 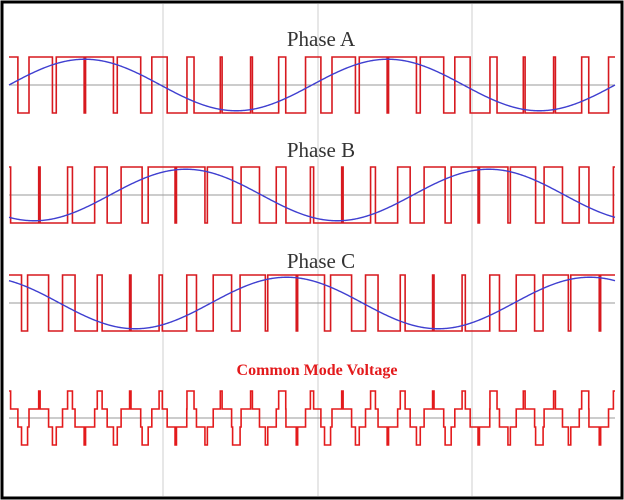 I want to click on phase-a-pwm-line, so click(x=312, y=85).